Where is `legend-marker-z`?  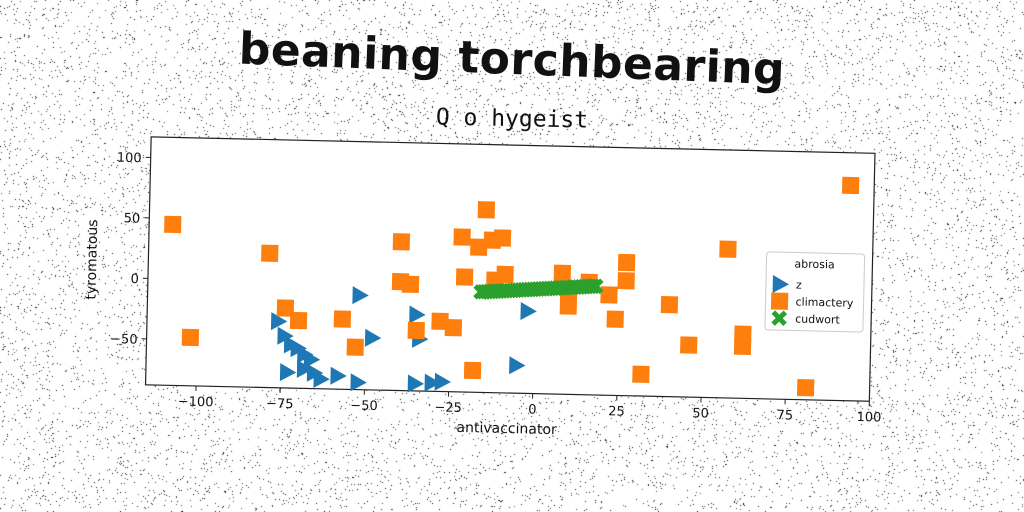 legend-marker-z is located at coordinates (780, 284).